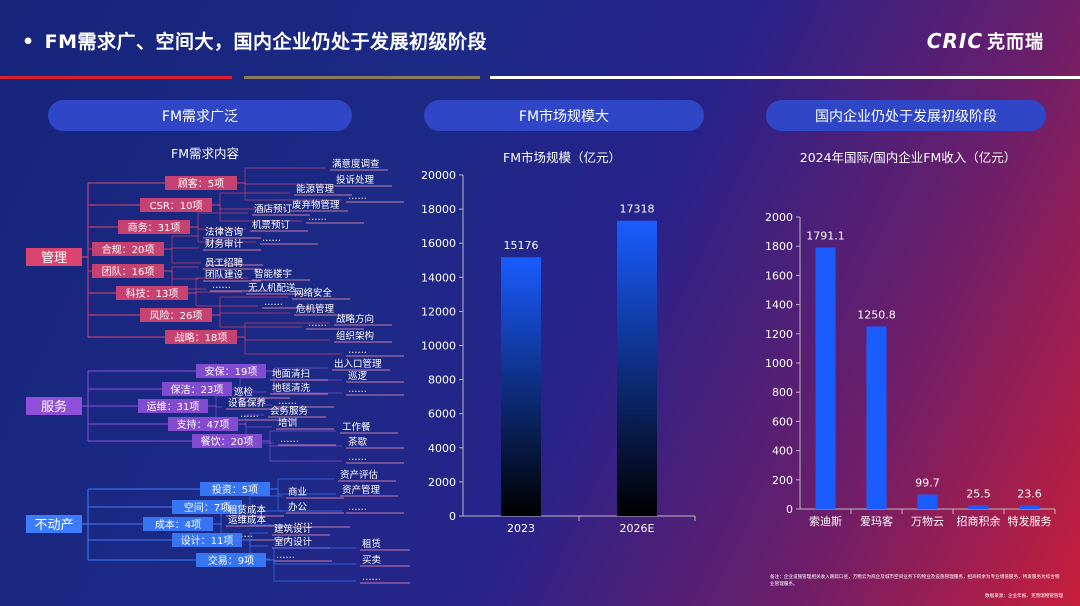 The width and height of the screenshot is (1080, 606). What do you see at coordinates (779, 217) in the screenshot?
I see `y-tick-label: 2000` at bounding box center [779, 217].